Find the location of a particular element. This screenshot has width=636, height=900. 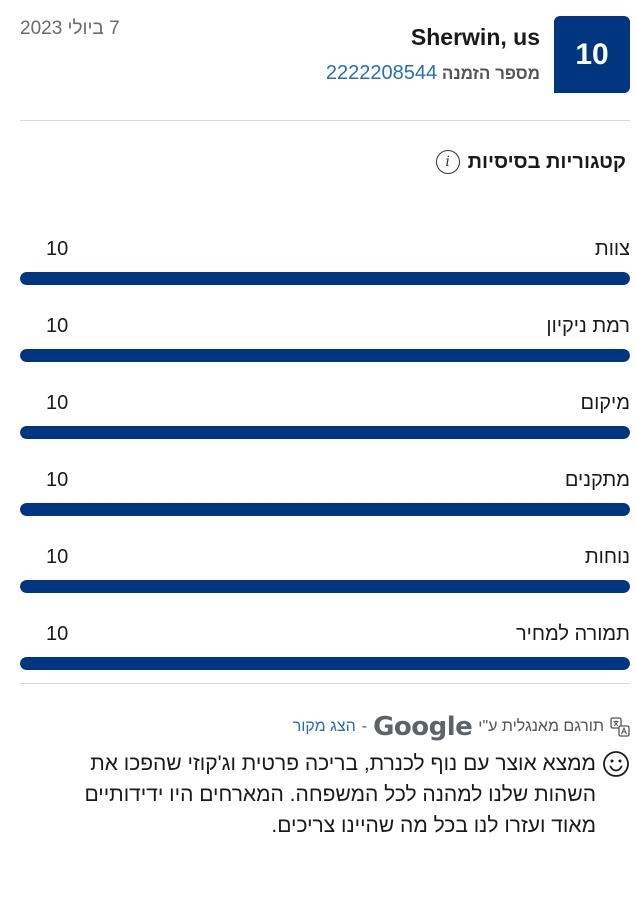

category-label: צוות is located at coordinates (612, 249).